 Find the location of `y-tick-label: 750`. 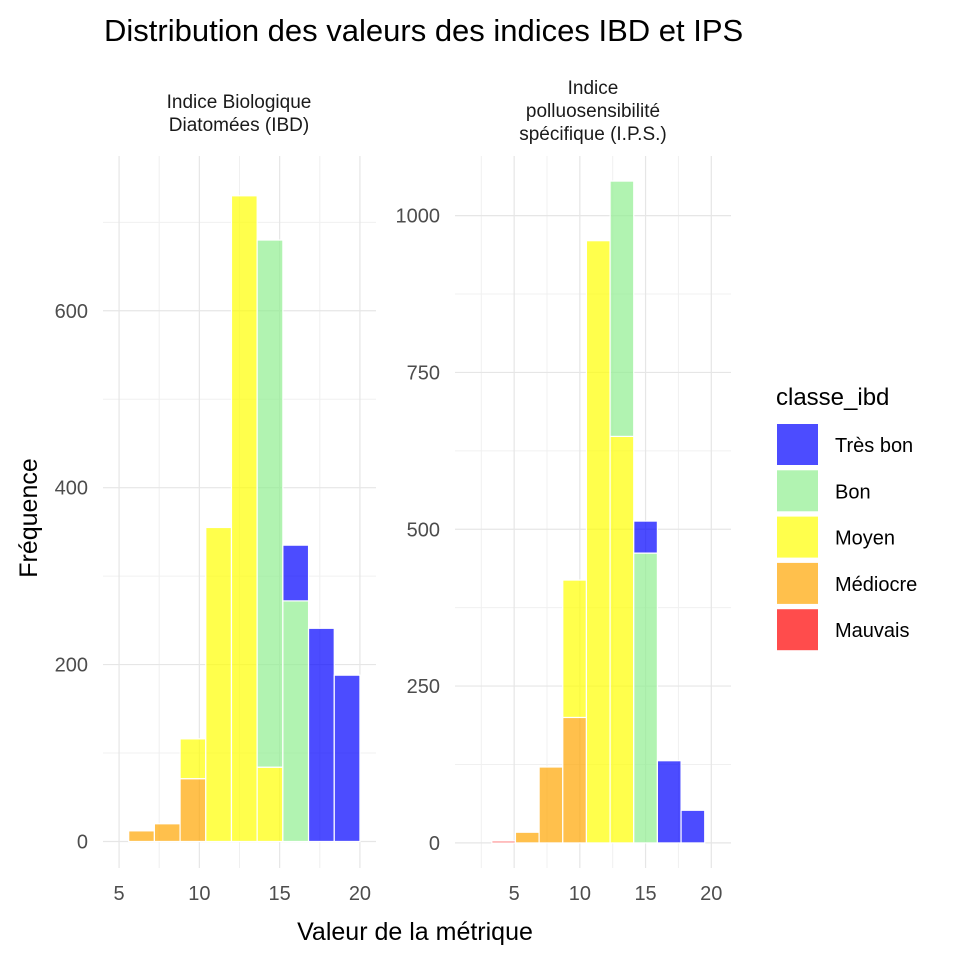

y-tick-label: 750 is located at coordinates (423, 373).